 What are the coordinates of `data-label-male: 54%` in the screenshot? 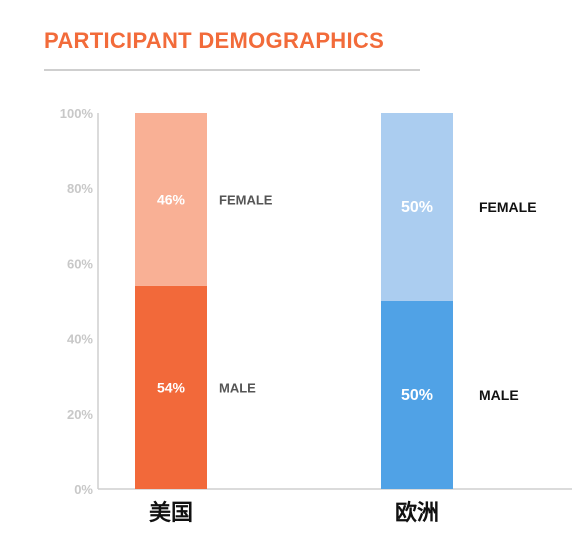 It's located at (171, 387).